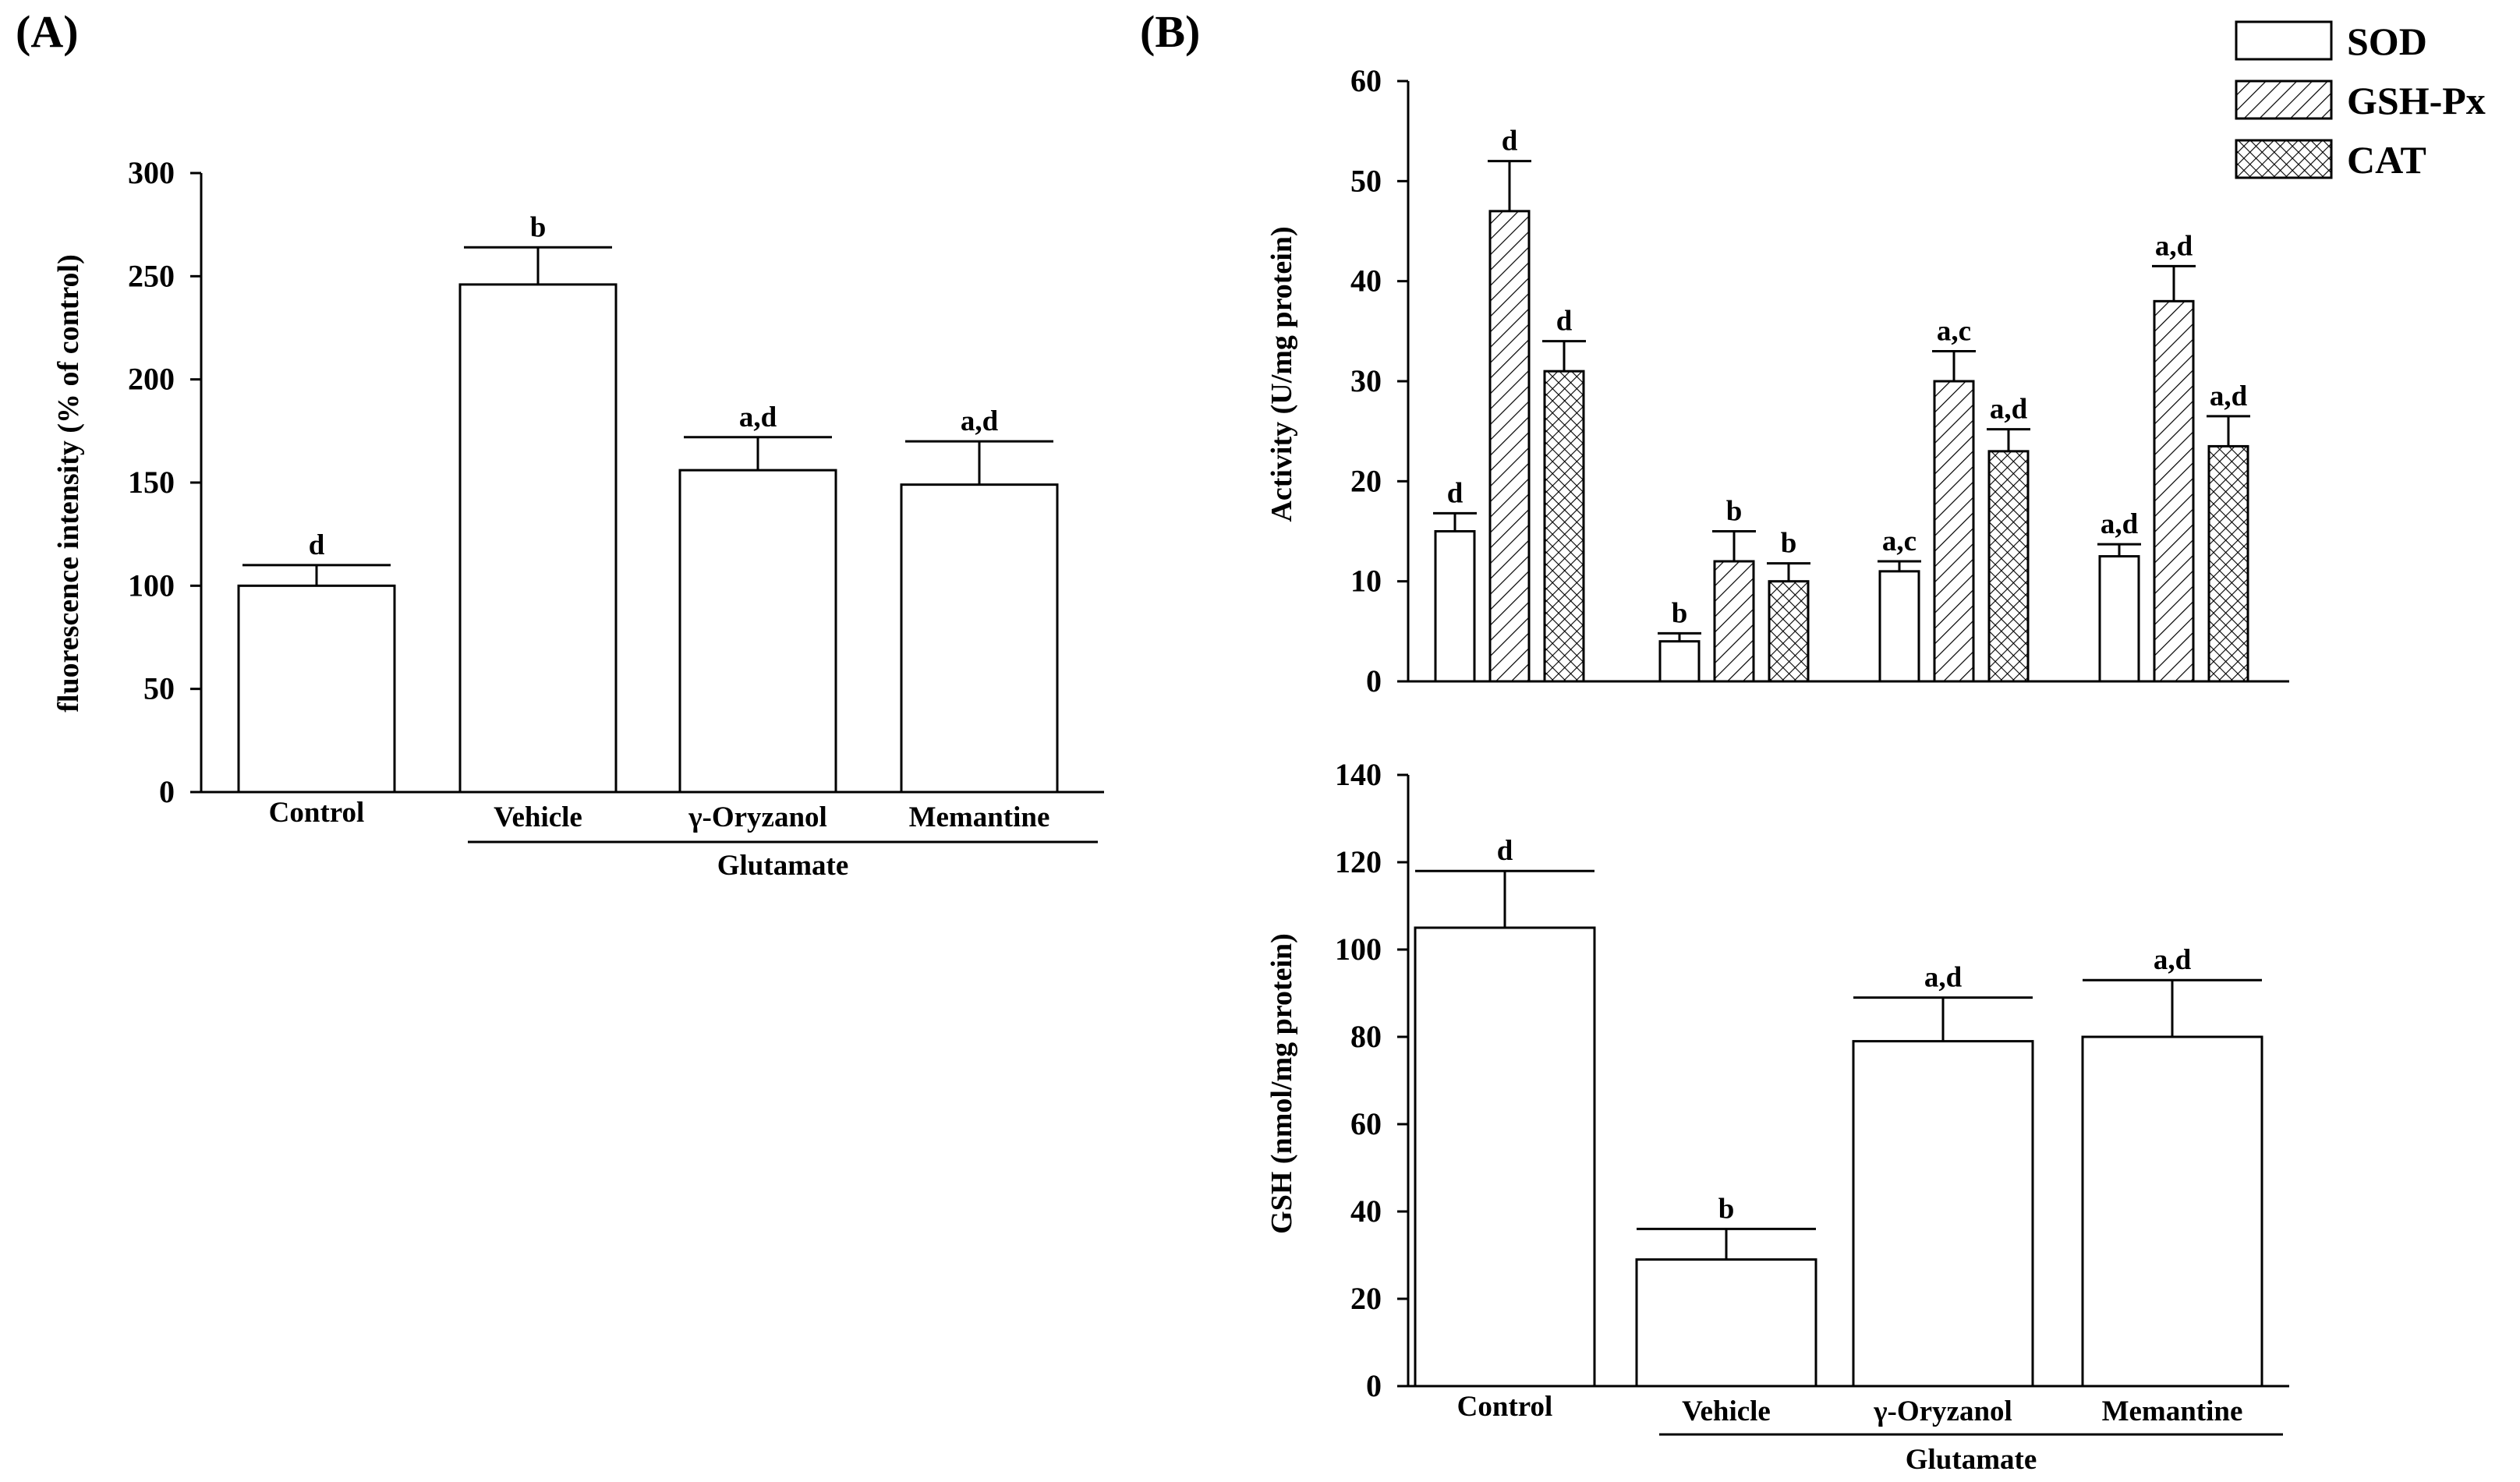 This screenshot has height=1482, width=2520. I want to click on y-tick-label: 300, so click(152, 172).